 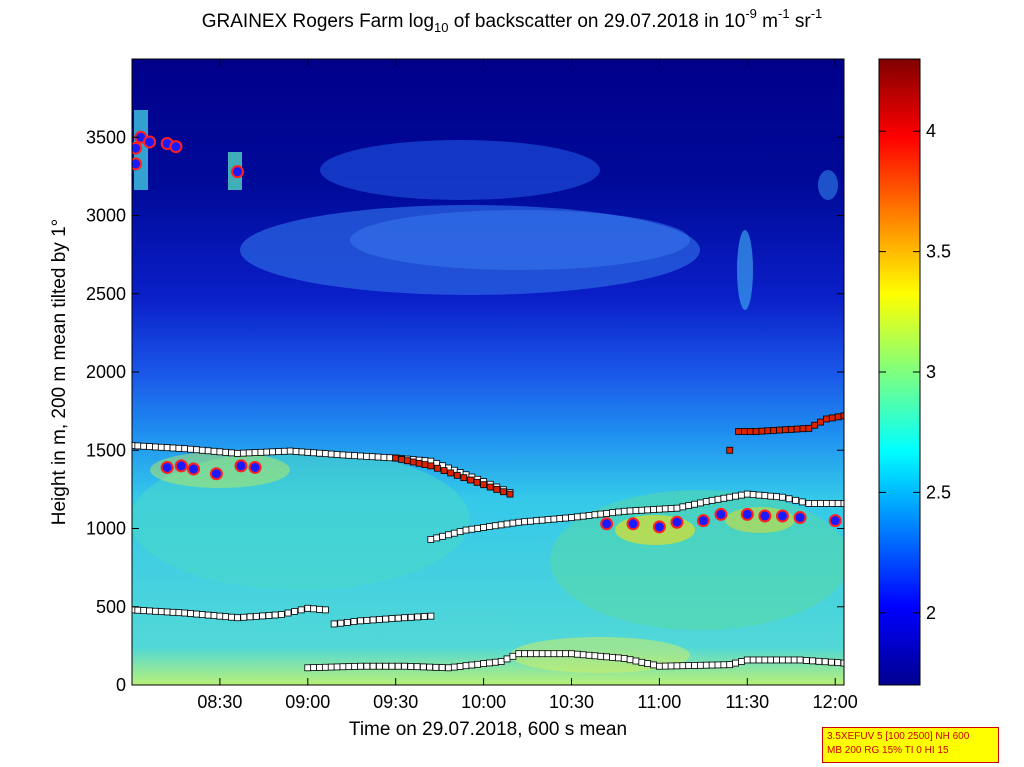 What do you see at coordinates (784, 13) in the screenshot?
I see `title-sup2: -1` at bounding box center [784, 13].